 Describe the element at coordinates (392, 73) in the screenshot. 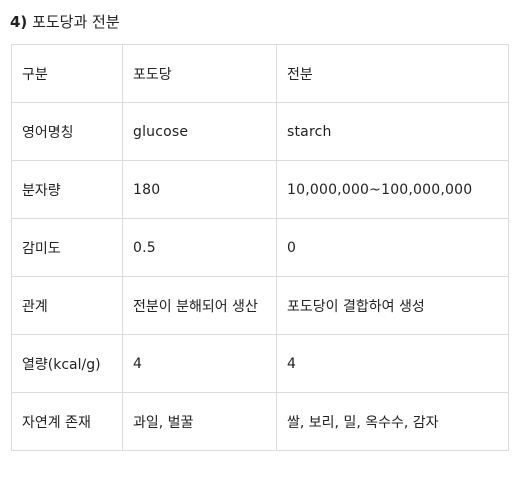

I see `header-cell-starch: 전분` at that location.